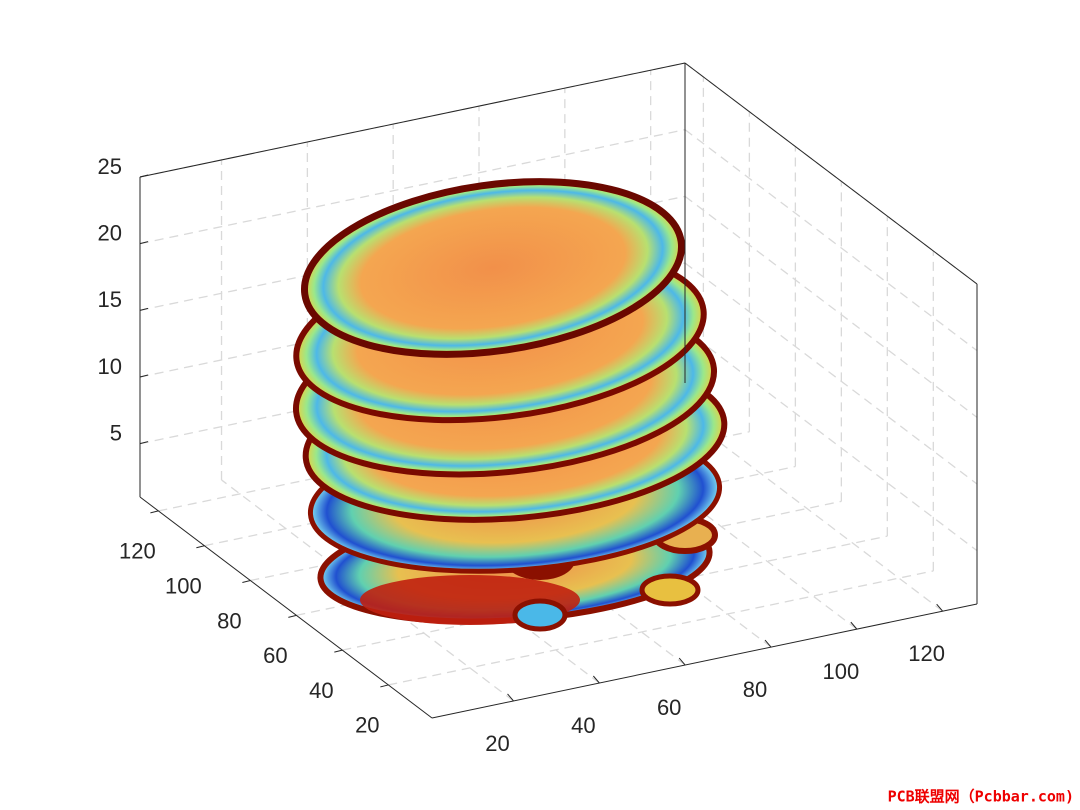  I want to click on x-tick-label: 80, so click(755, 689).